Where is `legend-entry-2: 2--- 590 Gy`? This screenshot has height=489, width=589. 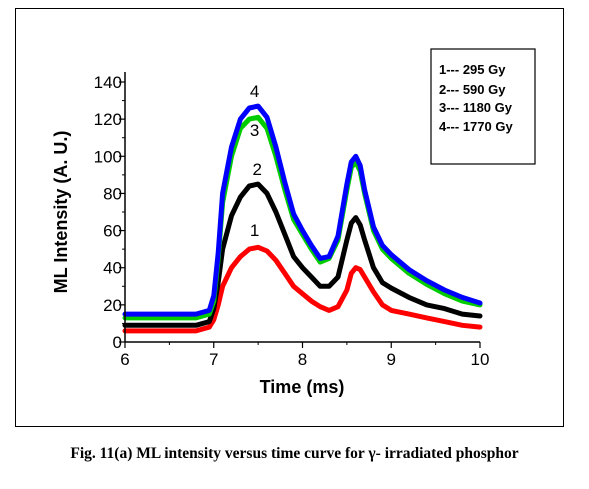
legend-entry-2: 2--- 590 Gy is located at coordinates (472, 89).